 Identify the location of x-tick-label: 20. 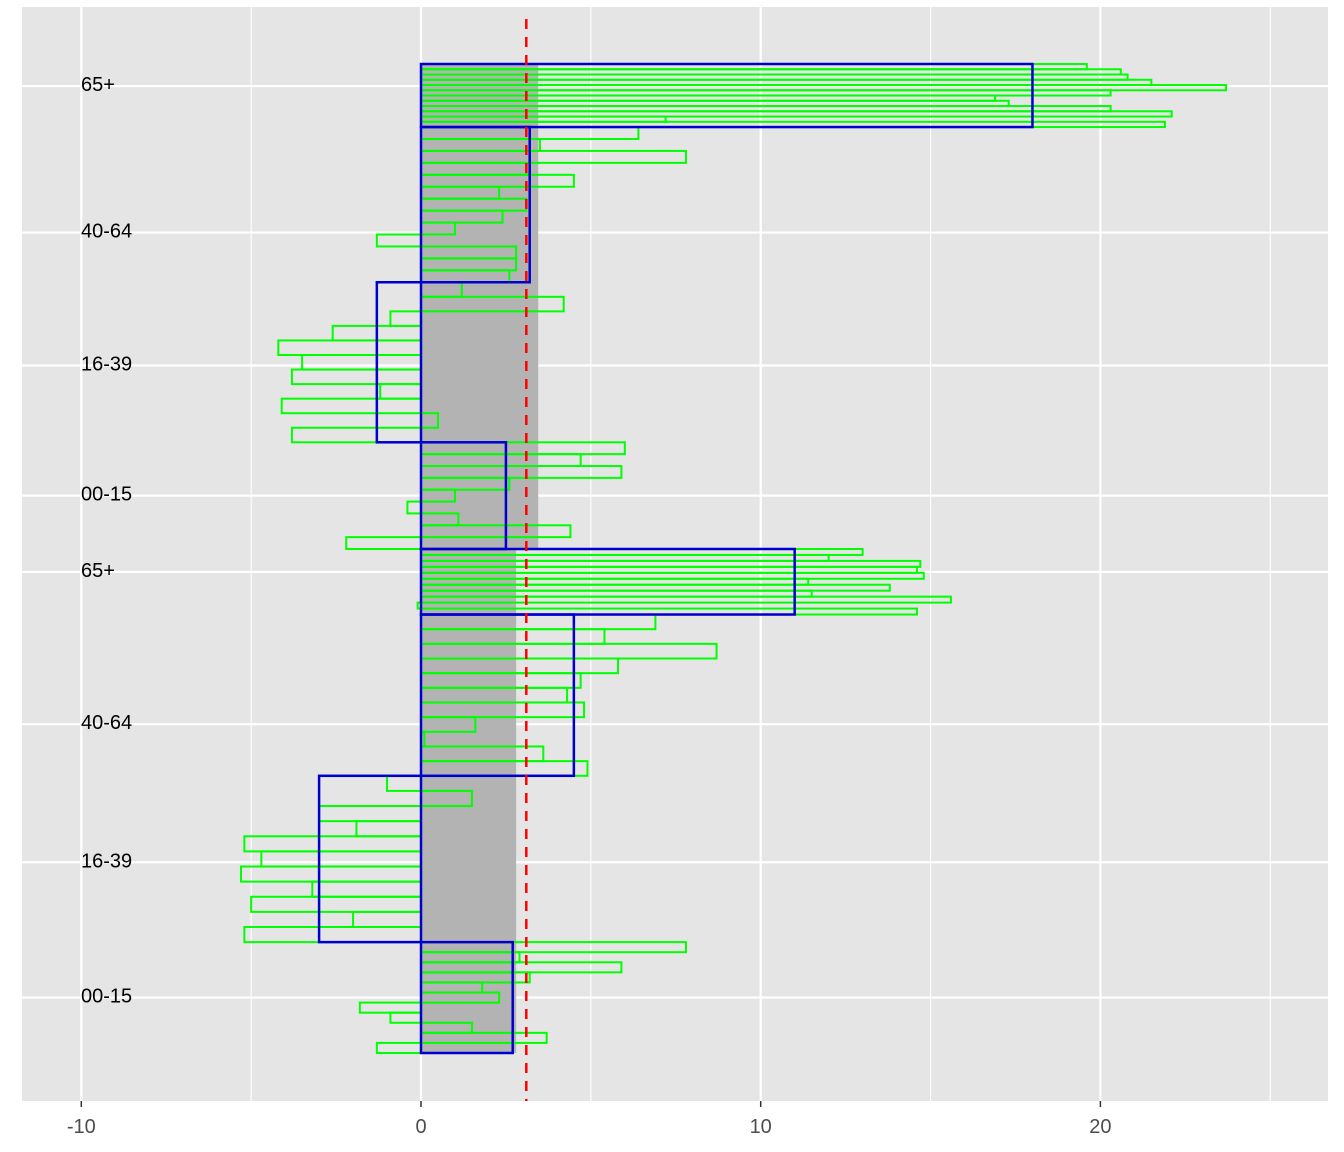
(1100, 1127).